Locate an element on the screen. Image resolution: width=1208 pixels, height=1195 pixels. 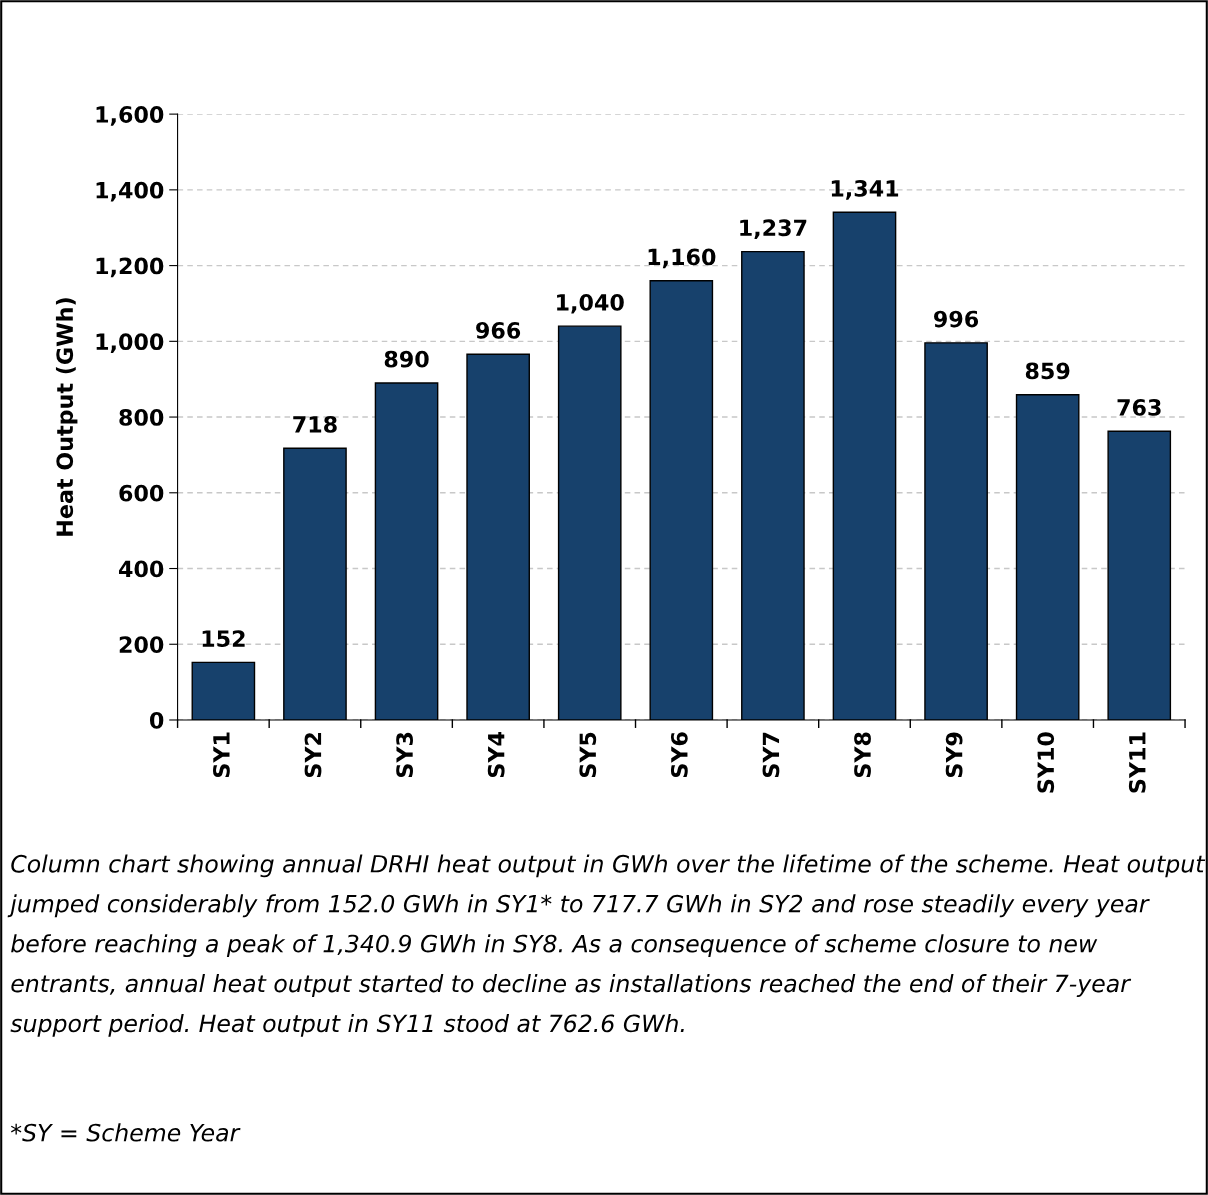
data-label: 763 is located at coordinates (1139, 407).